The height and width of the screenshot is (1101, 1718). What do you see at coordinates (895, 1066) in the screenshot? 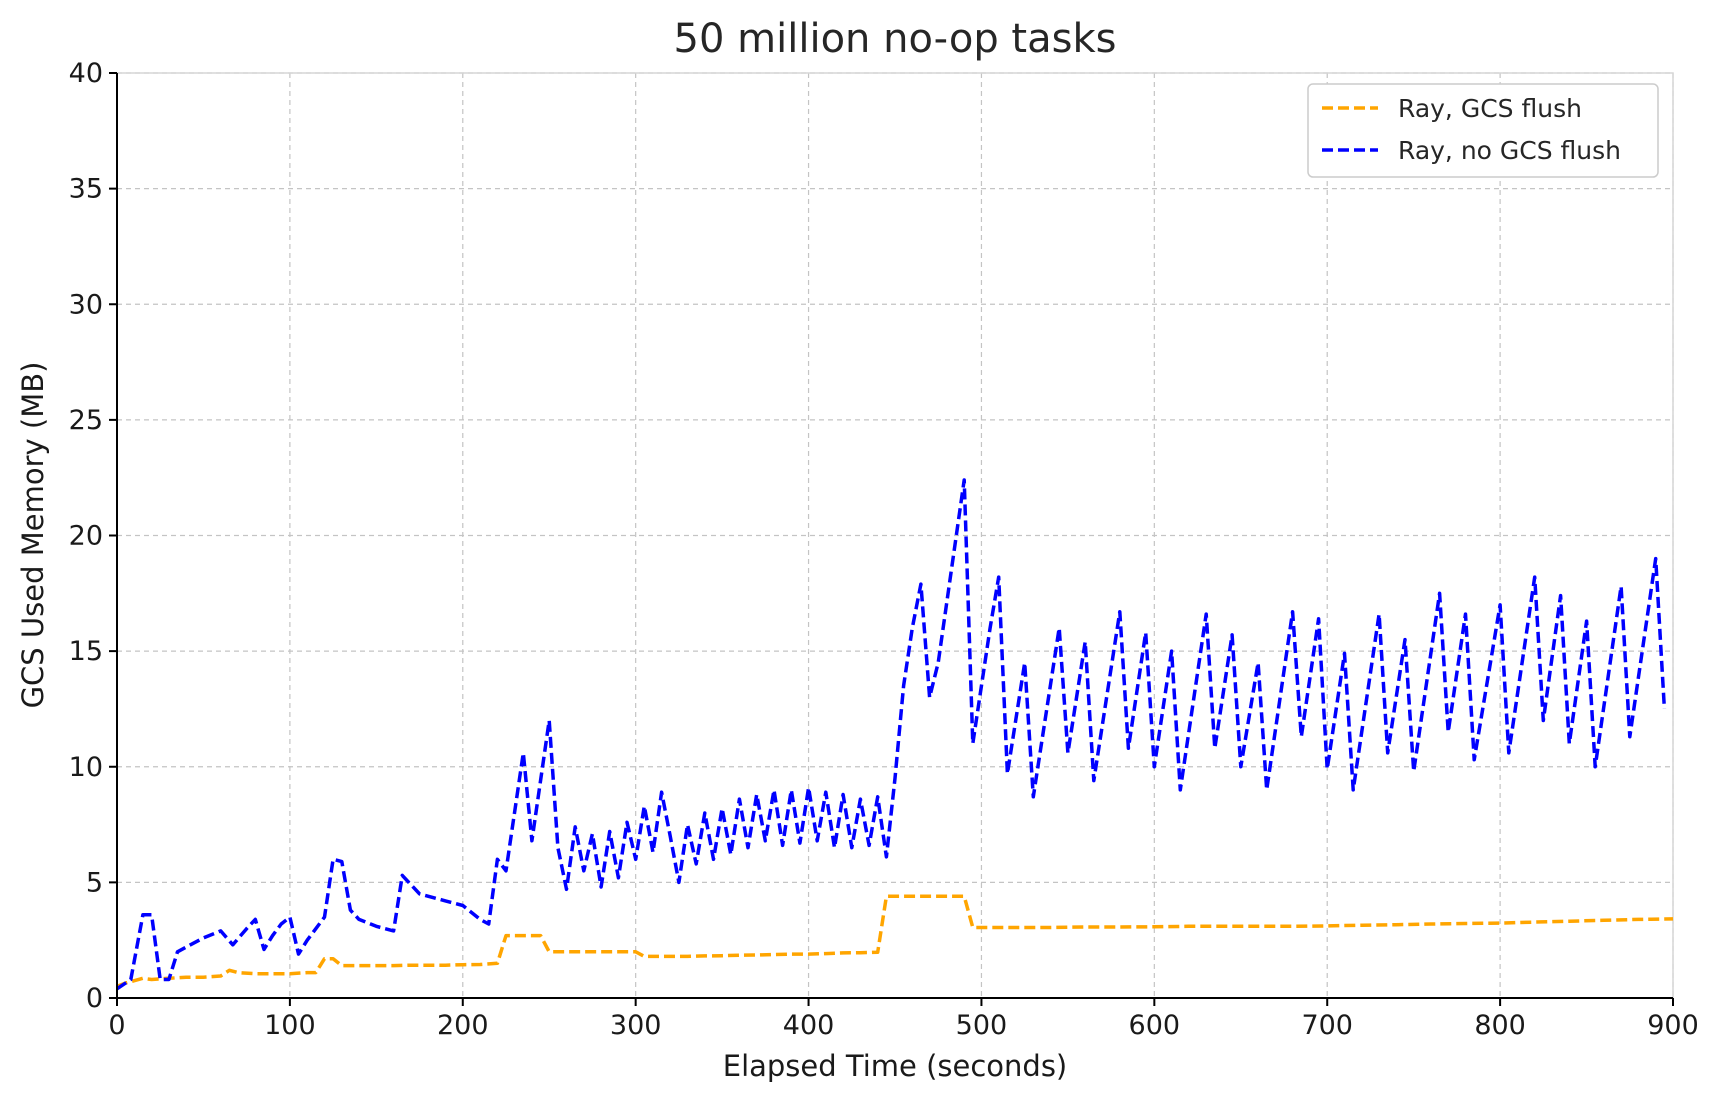
I see `x-axis-title: Elapsed Time (seconds)` at bounding box center [895, 1066].